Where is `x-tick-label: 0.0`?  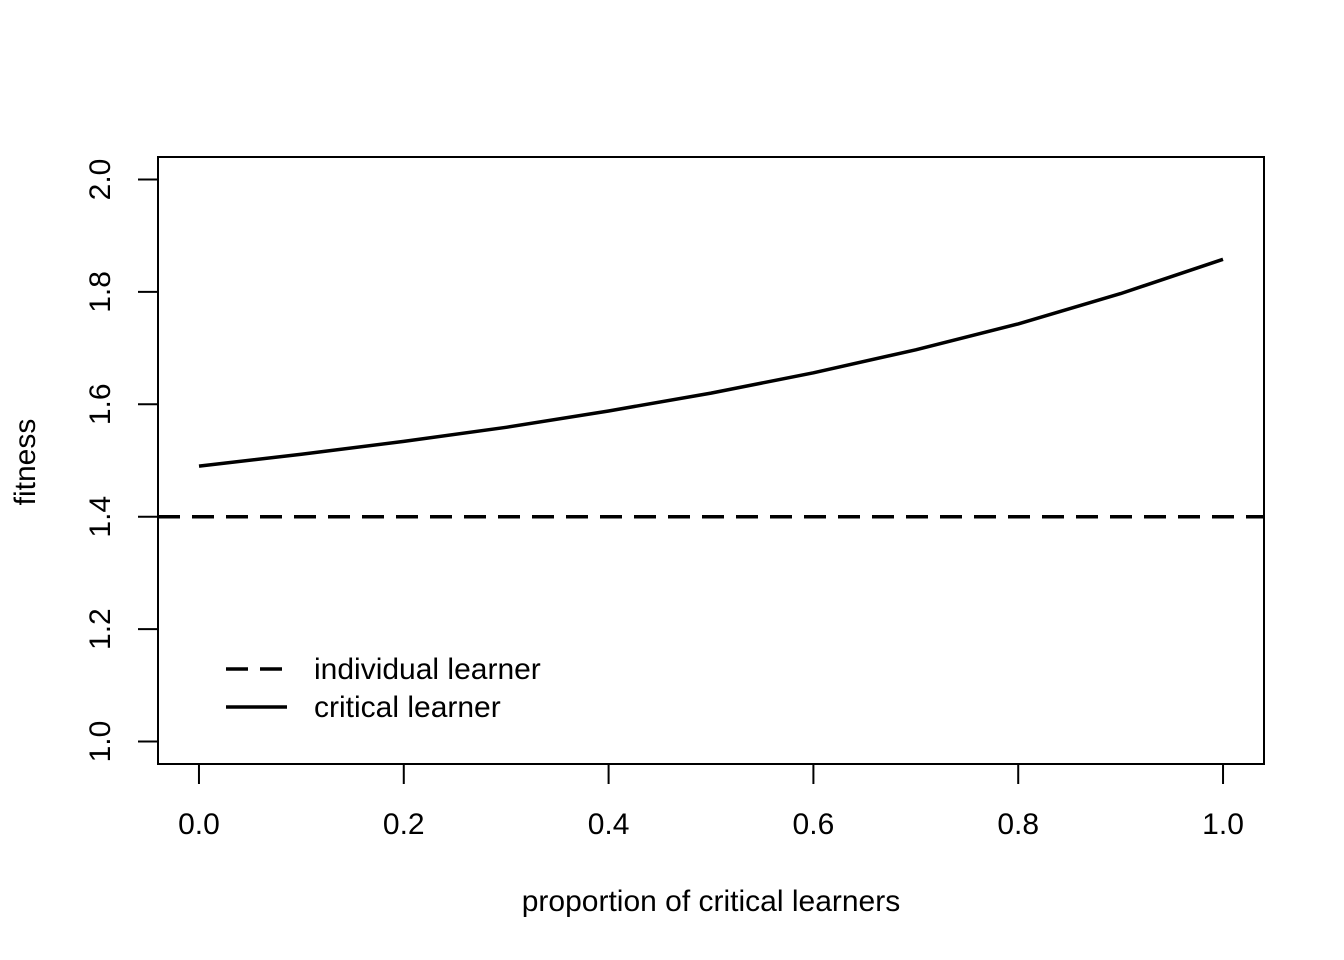
x-tick-label: 0.0 is located at coordinates (199, 824).